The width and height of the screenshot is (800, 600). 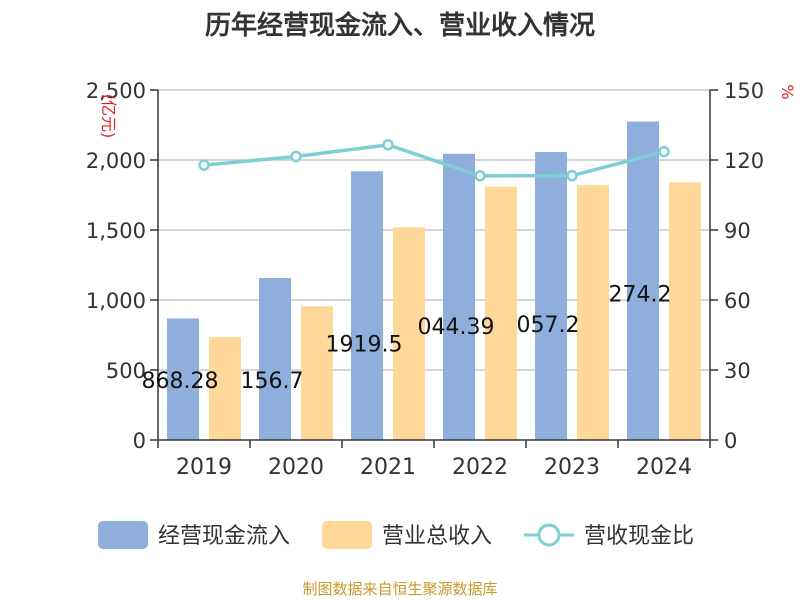 What do you see at coordinates (224, 536) in the screenshot?
I see `legend-label: 经营现金流入` at bounding box center [224, 536].